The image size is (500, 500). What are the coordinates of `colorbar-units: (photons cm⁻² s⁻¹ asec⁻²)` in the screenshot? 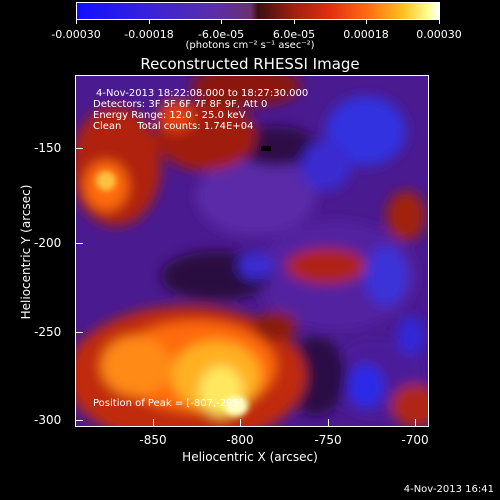 It's located at (250, 45).